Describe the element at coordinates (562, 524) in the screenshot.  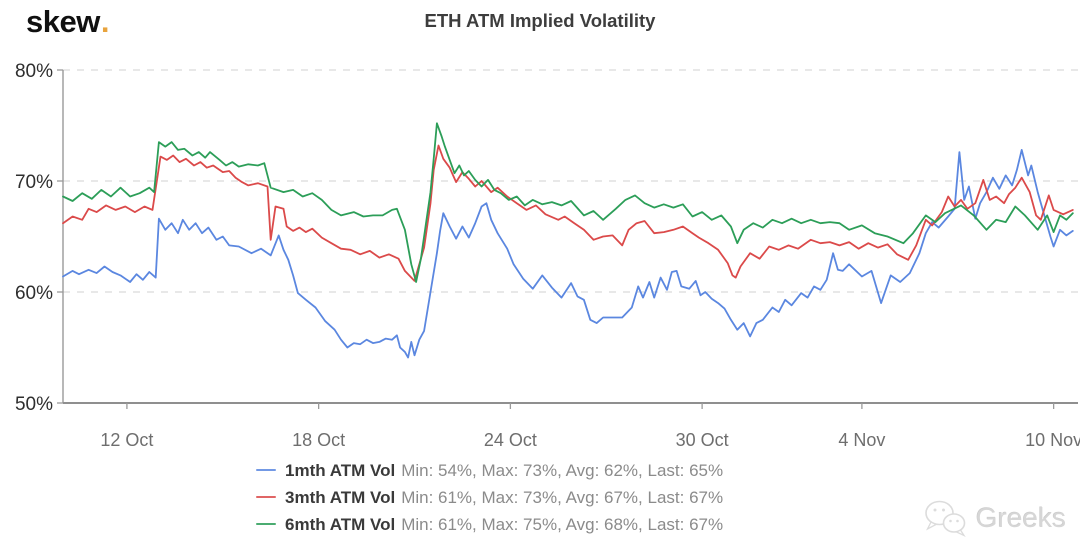
I see `legend-stats-6mth: Min: 61%, Max: 75%, Avg: 68%, Last: 67%` at that location.